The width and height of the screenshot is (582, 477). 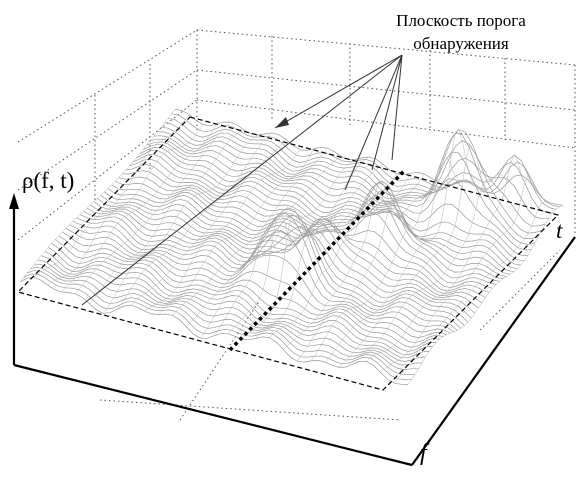 I want to click on t-axis-label: t, so click(x=559, y=230).